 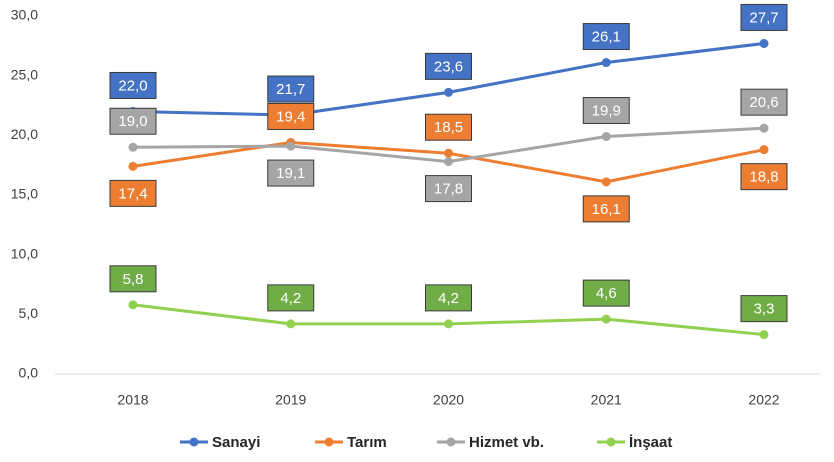 I want to click on y-tick-label: 20,0, so click(x=24, y=134).